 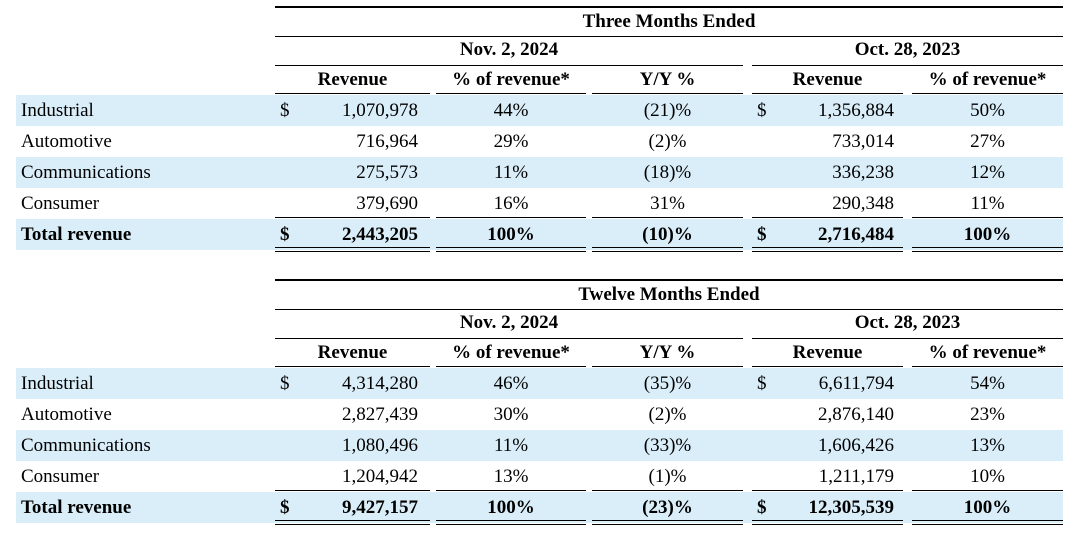 I want to click on revenue-prior: 733,014, so click(x=863, y=141).